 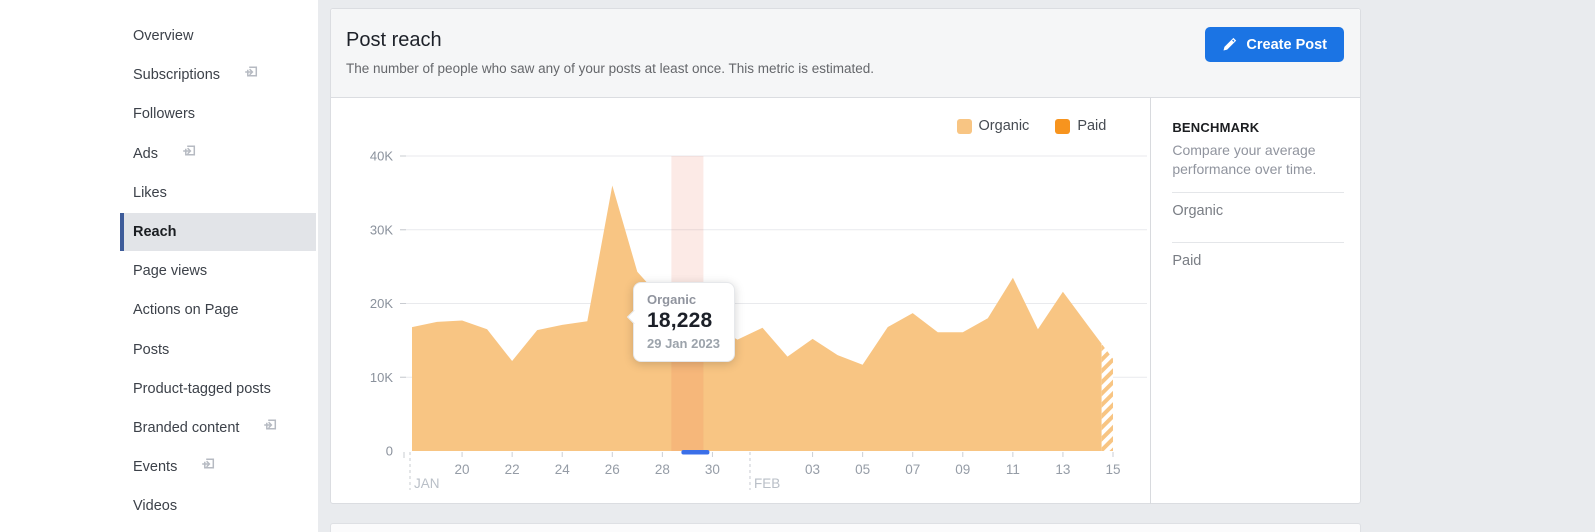 I want to click on tooltip-series: Organic, so click(x=672, y=299).